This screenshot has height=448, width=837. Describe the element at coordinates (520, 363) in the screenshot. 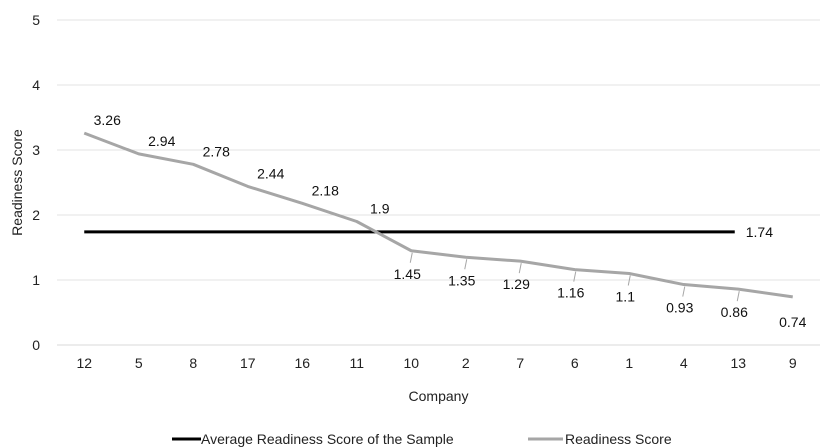

I see `x-tick-label: 7` at that location.